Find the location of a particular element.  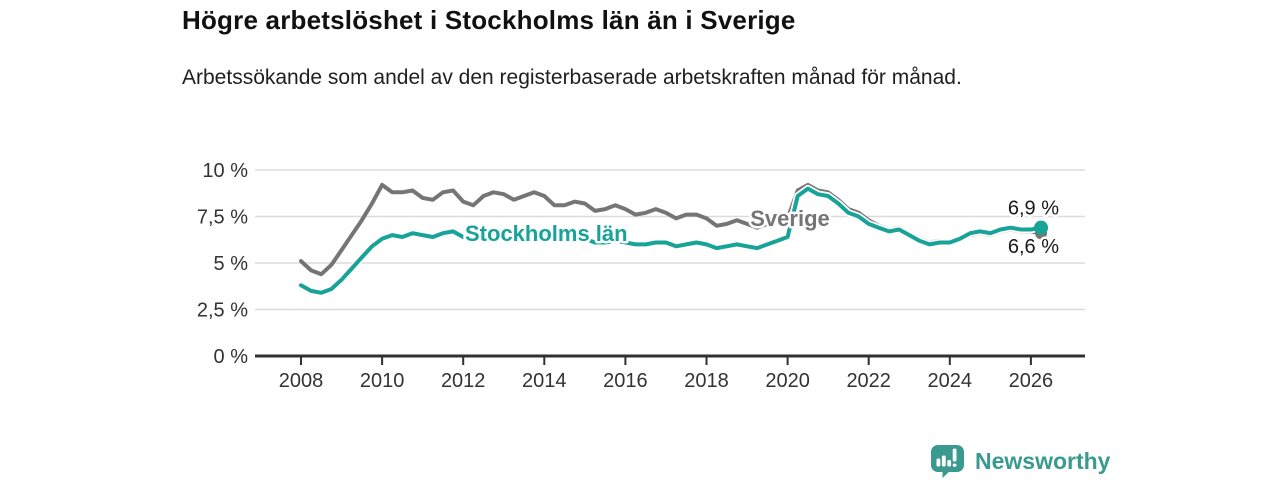

x-tick-label: 2008 is located at coordinates (301, 381).